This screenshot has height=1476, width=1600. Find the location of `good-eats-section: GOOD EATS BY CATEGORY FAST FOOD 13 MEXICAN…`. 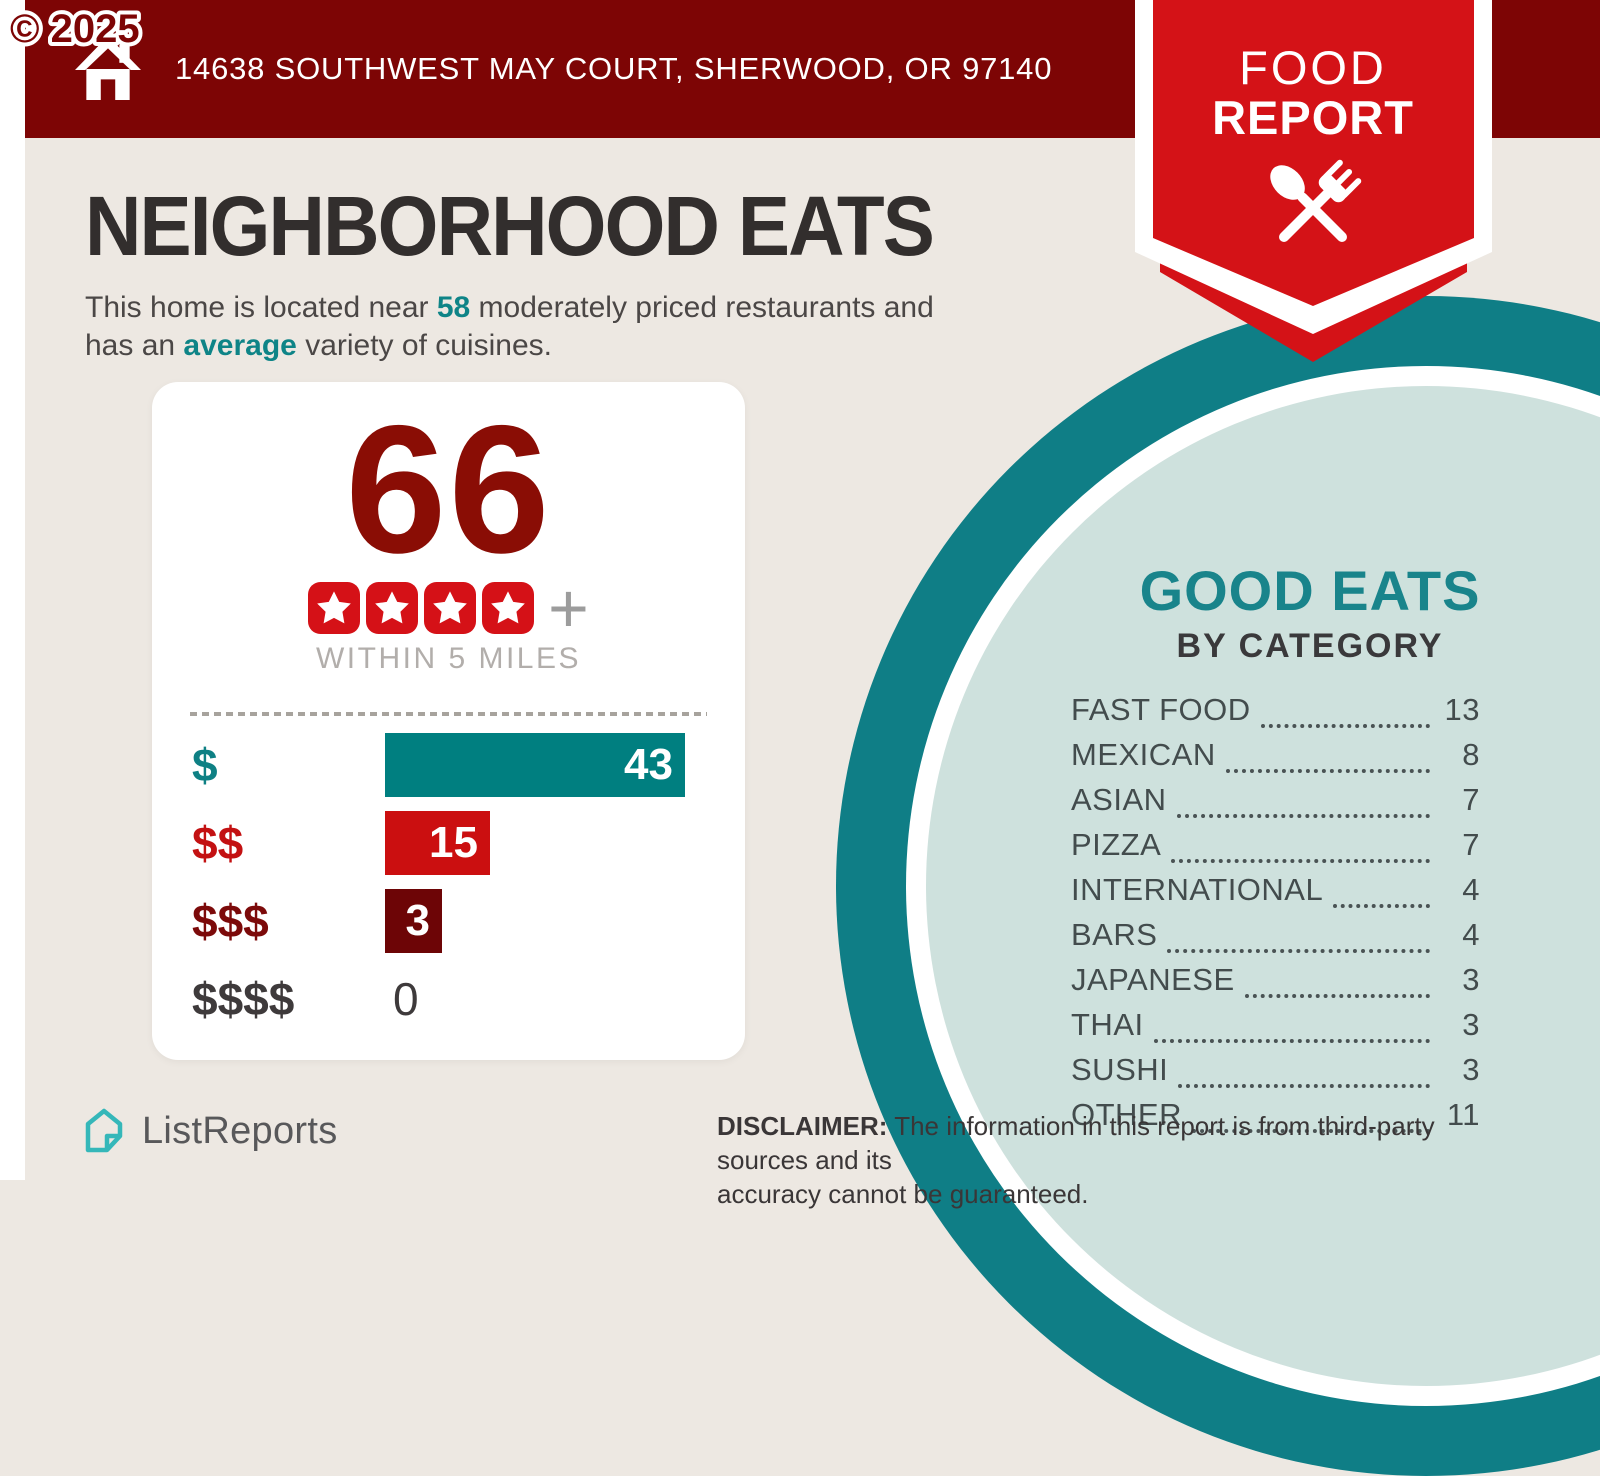

good-eats-section: GOOD EATS BY CATEGORY FAST FOOD 13 MEXICAN… is located at coordinates (1310, 850).